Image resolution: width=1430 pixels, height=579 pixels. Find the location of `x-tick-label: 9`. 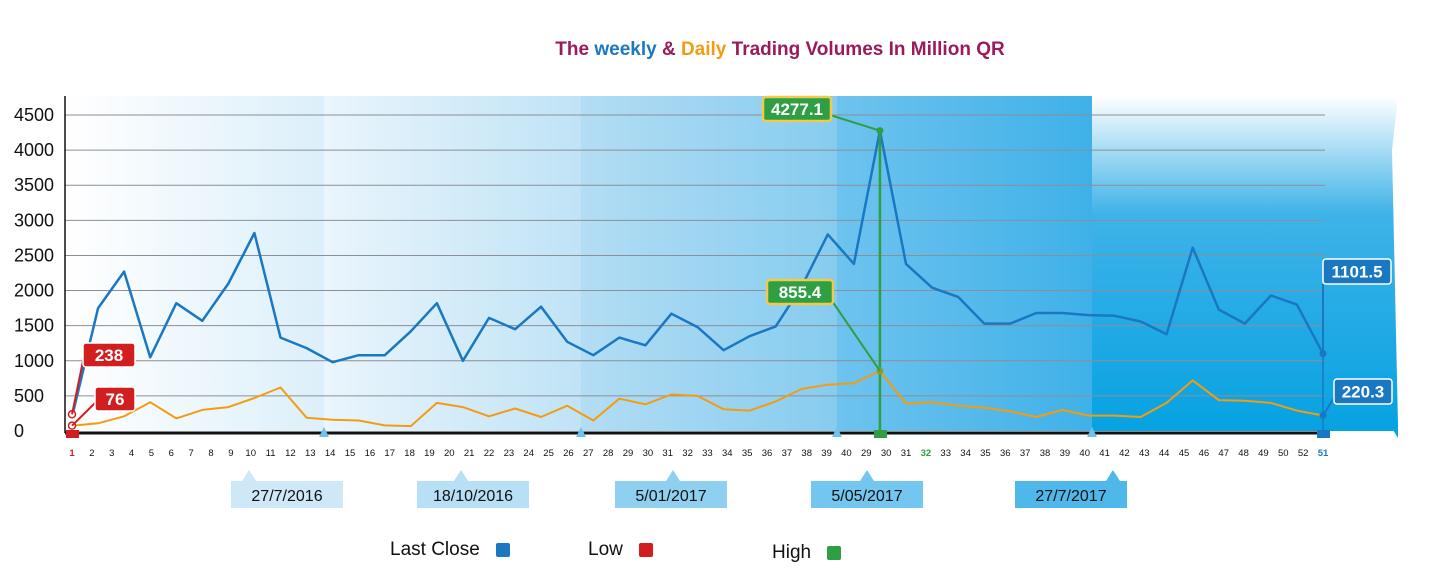

x-tick-label: 9 is located at coordinates (230, 453).